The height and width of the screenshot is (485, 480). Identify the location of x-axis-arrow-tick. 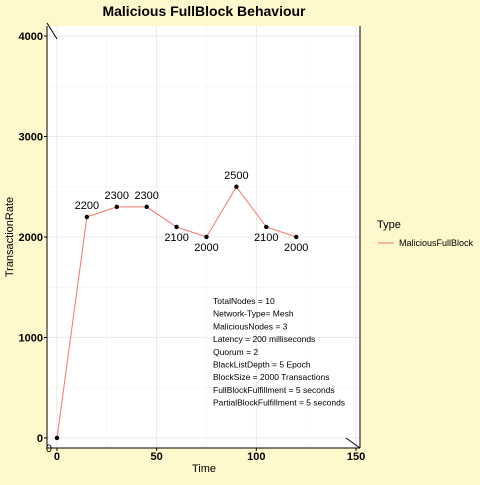
(353, 443).